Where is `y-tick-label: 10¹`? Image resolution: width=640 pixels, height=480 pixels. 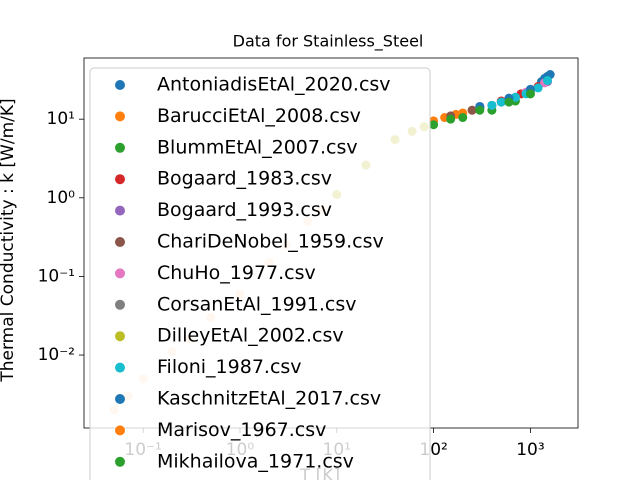 y-tick-label: 10¹ is located at coordinates (61, 119).